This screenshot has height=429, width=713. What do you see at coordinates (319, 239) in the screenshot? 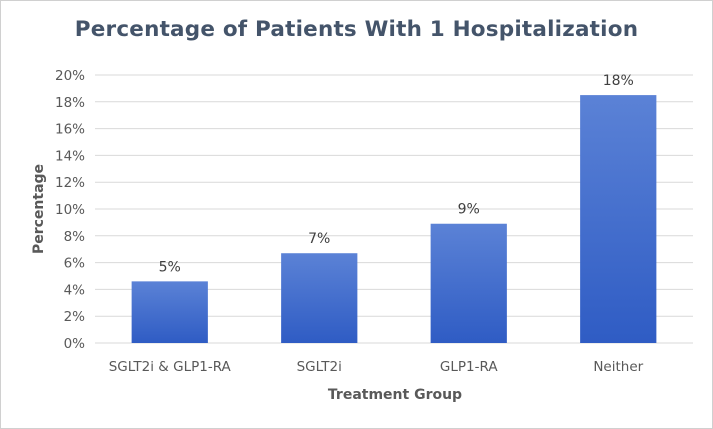
I see `data-label: 7%` at bounding box center [319, 239].